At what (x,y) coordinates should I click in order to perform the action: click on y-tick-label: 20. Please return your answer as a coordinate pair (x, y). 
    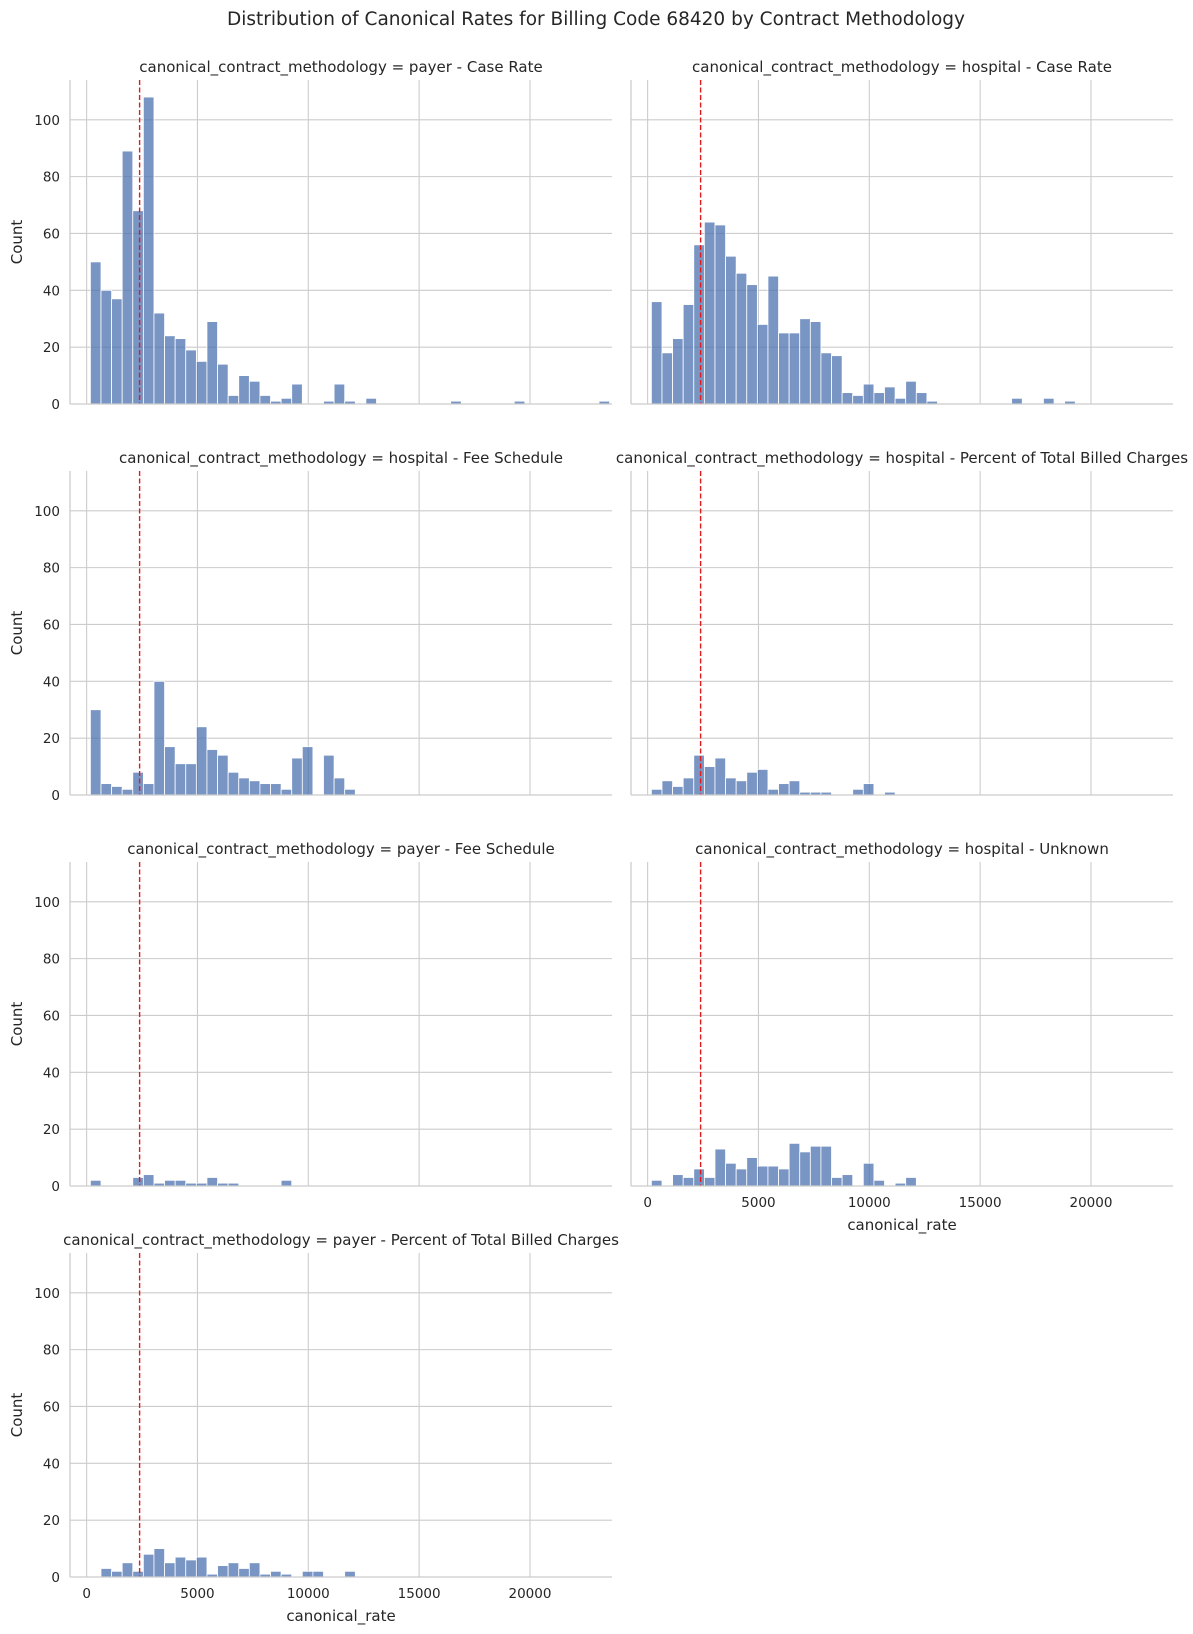
    Looking at the image, I should click on (51, 739).